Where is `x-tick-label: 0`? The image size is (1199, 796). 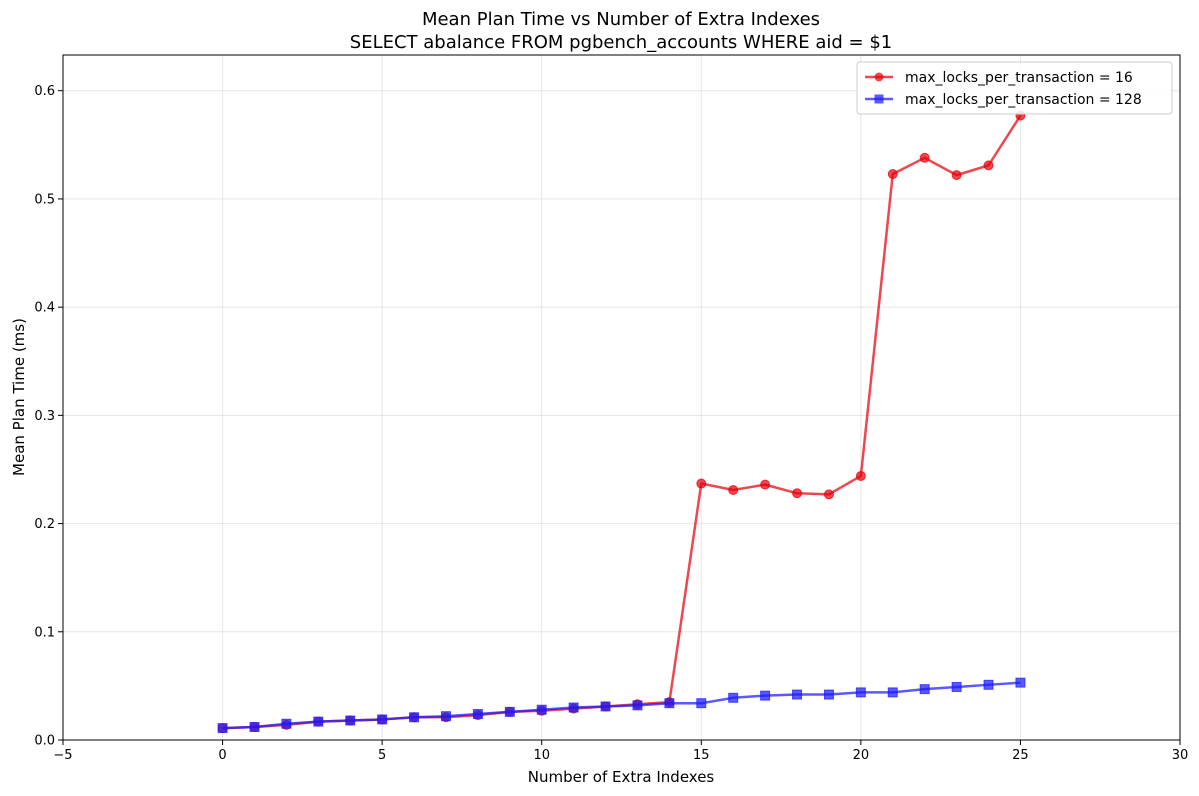
x-tick-label: 0 is located at coordinates (222, 755).